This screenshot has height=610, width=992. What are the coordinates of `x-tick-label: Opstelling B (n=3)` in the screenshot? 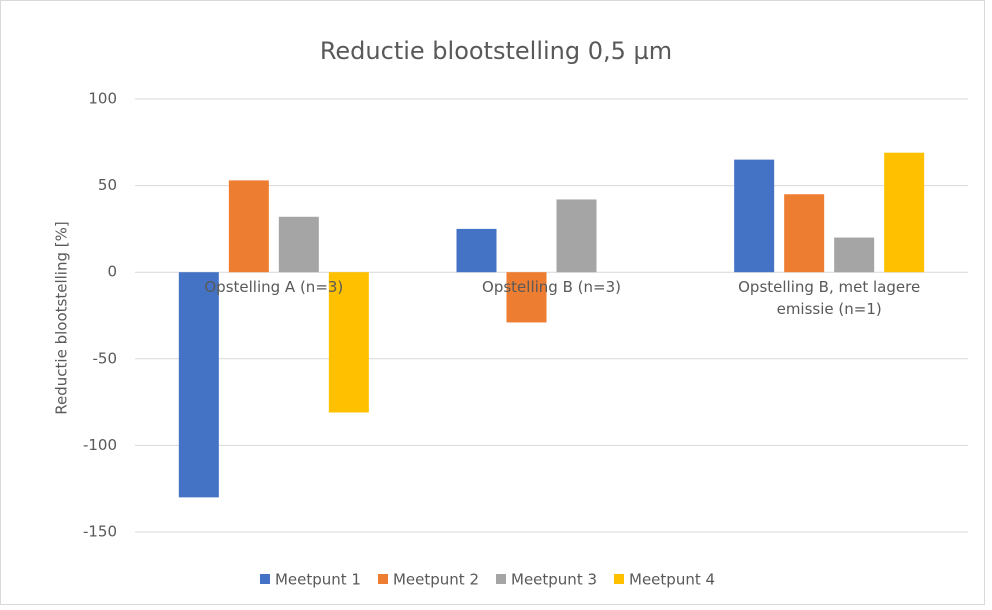 It's located at (551, 287).